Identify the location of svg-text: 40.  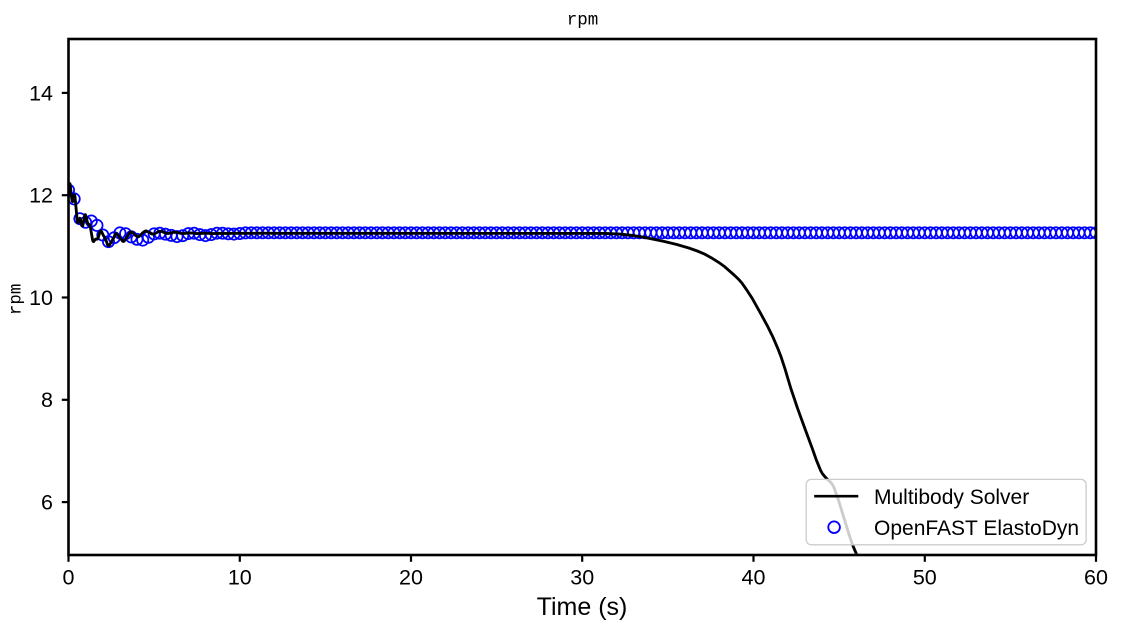
(754, 578).